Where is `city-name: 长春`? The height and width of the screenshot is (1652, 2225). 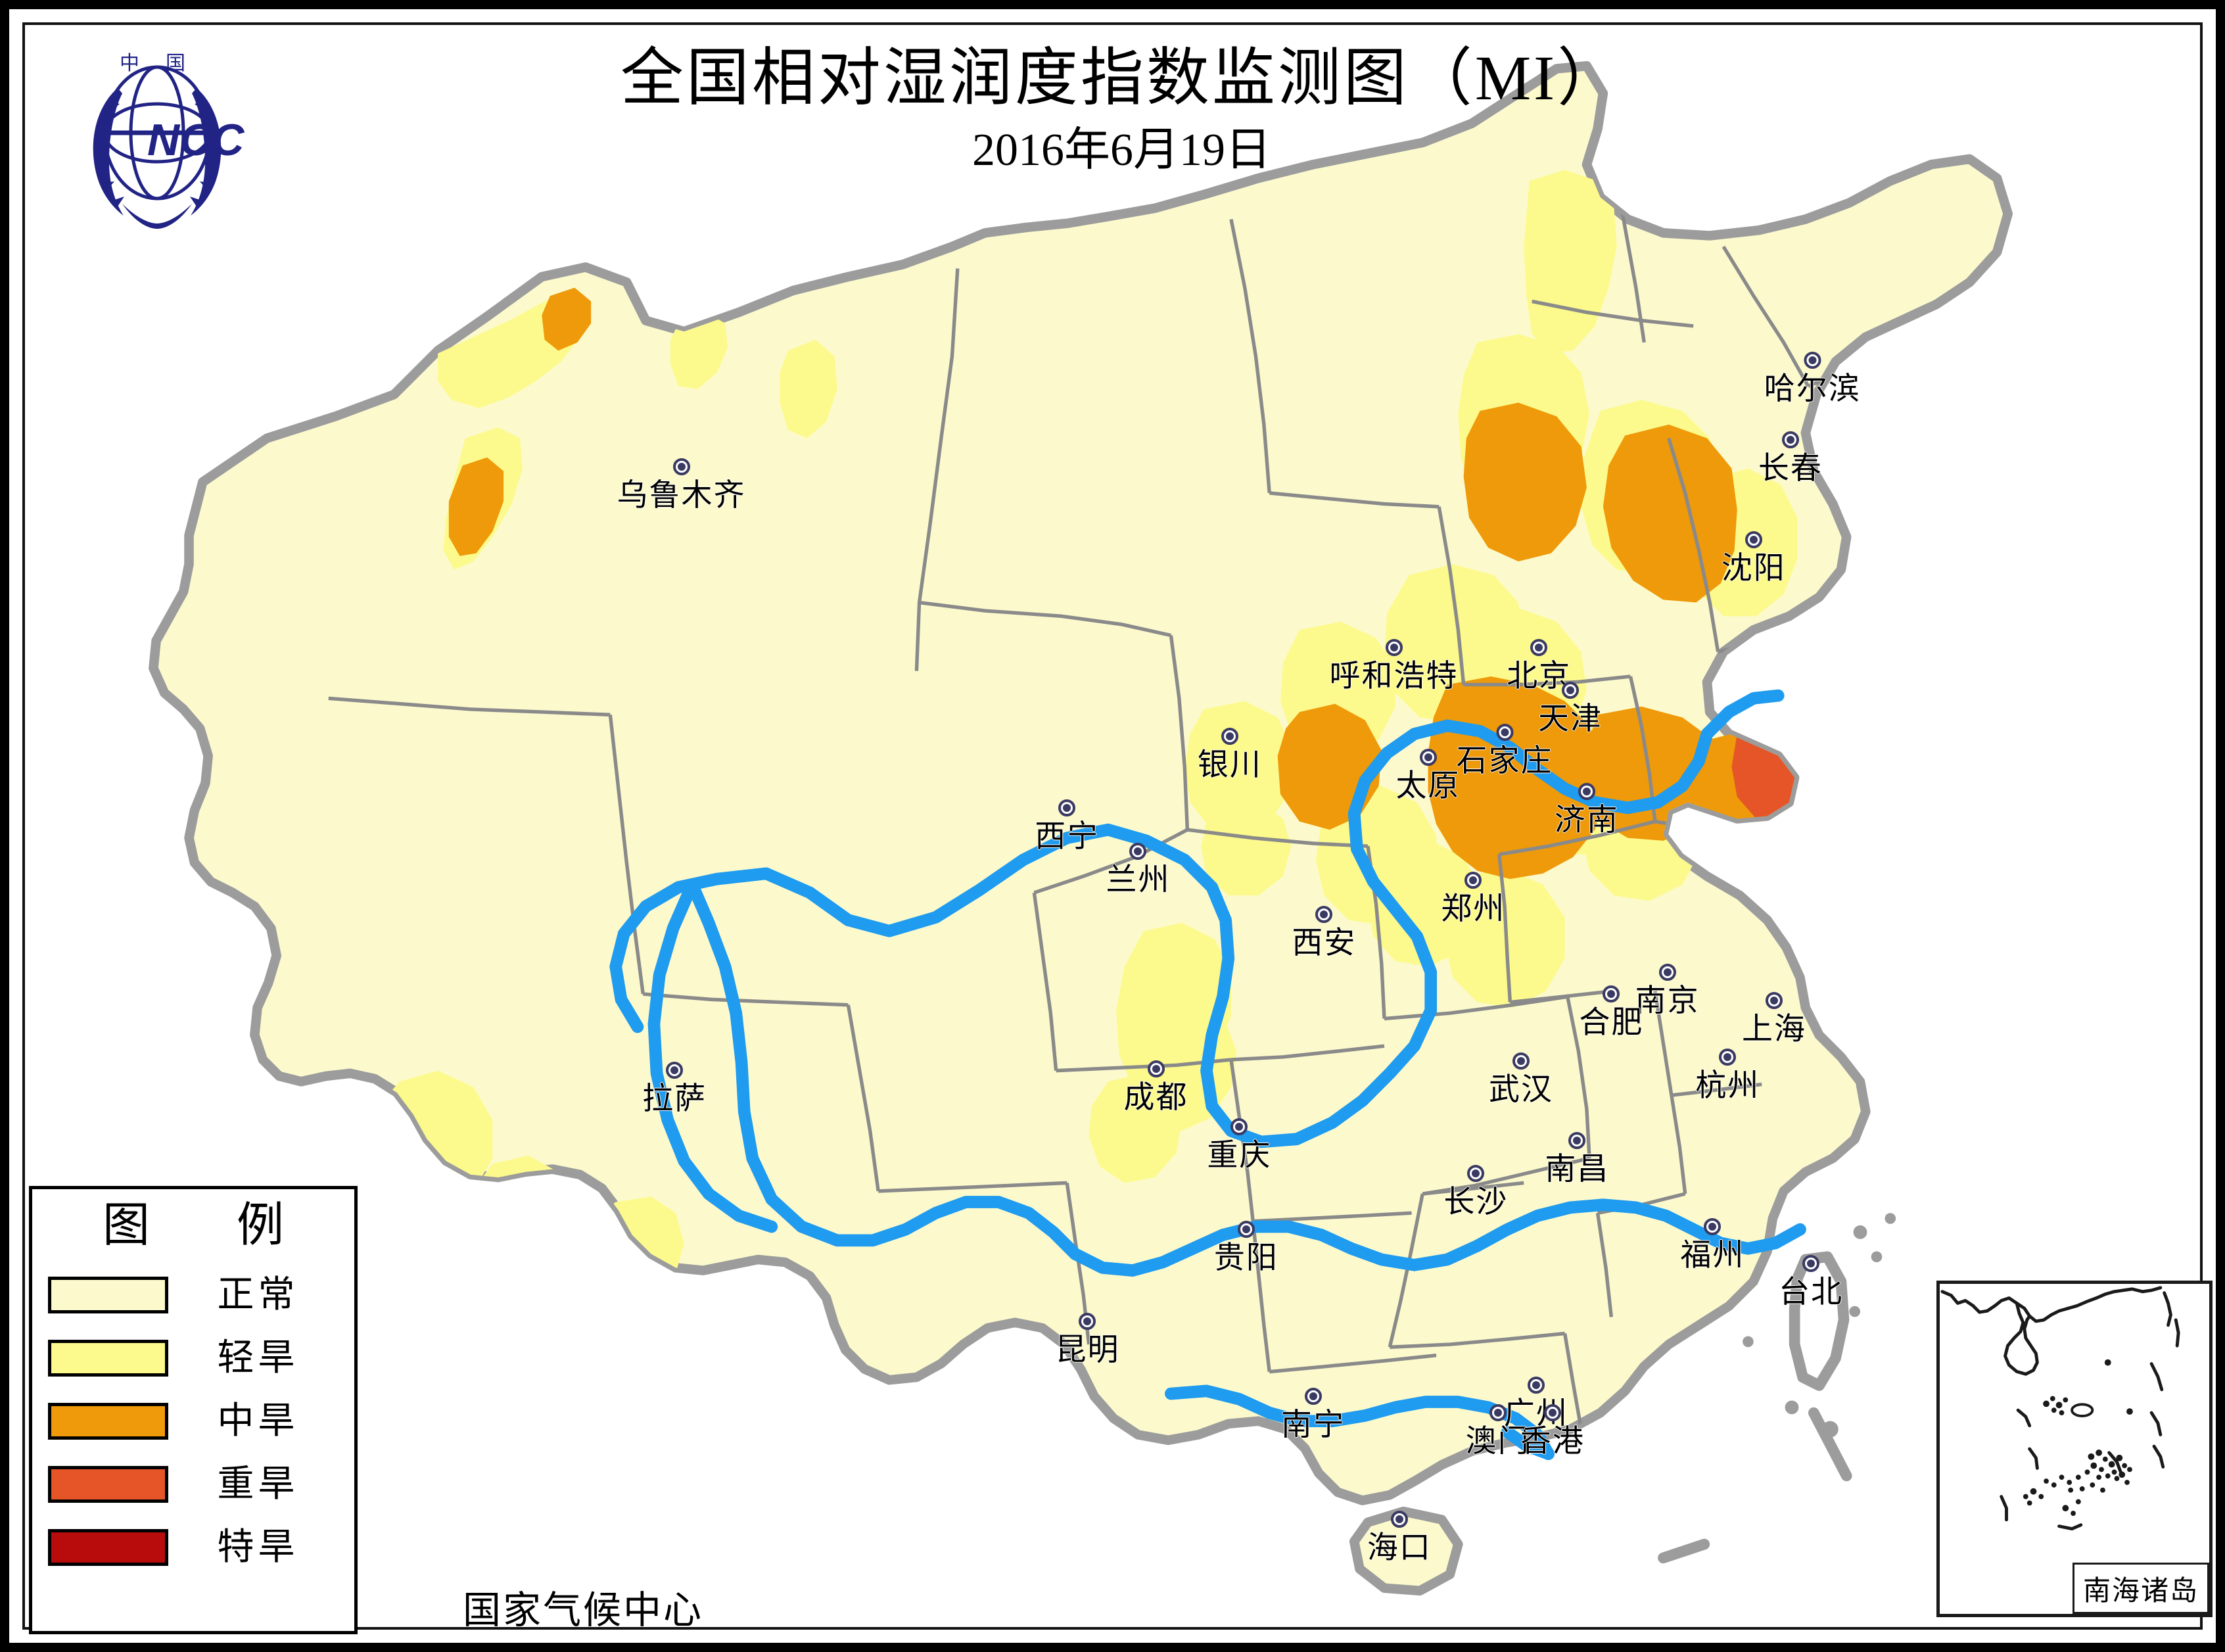 city-name: 长春 is located at coordinates (1790, 468).